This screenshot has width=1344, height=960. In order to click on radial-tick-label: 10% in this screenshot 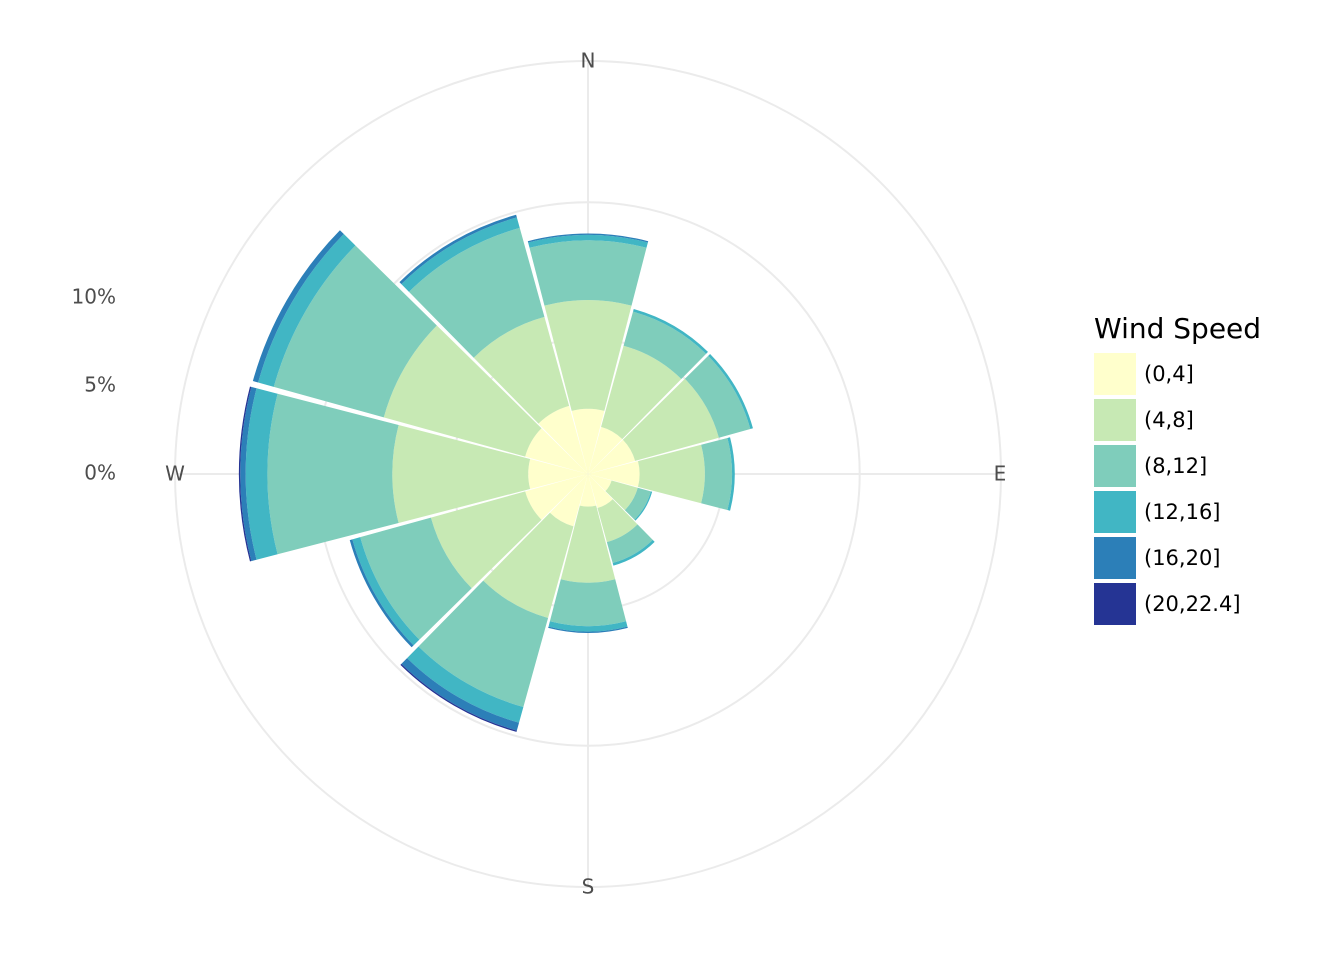, I will do `click(94, 296)`.